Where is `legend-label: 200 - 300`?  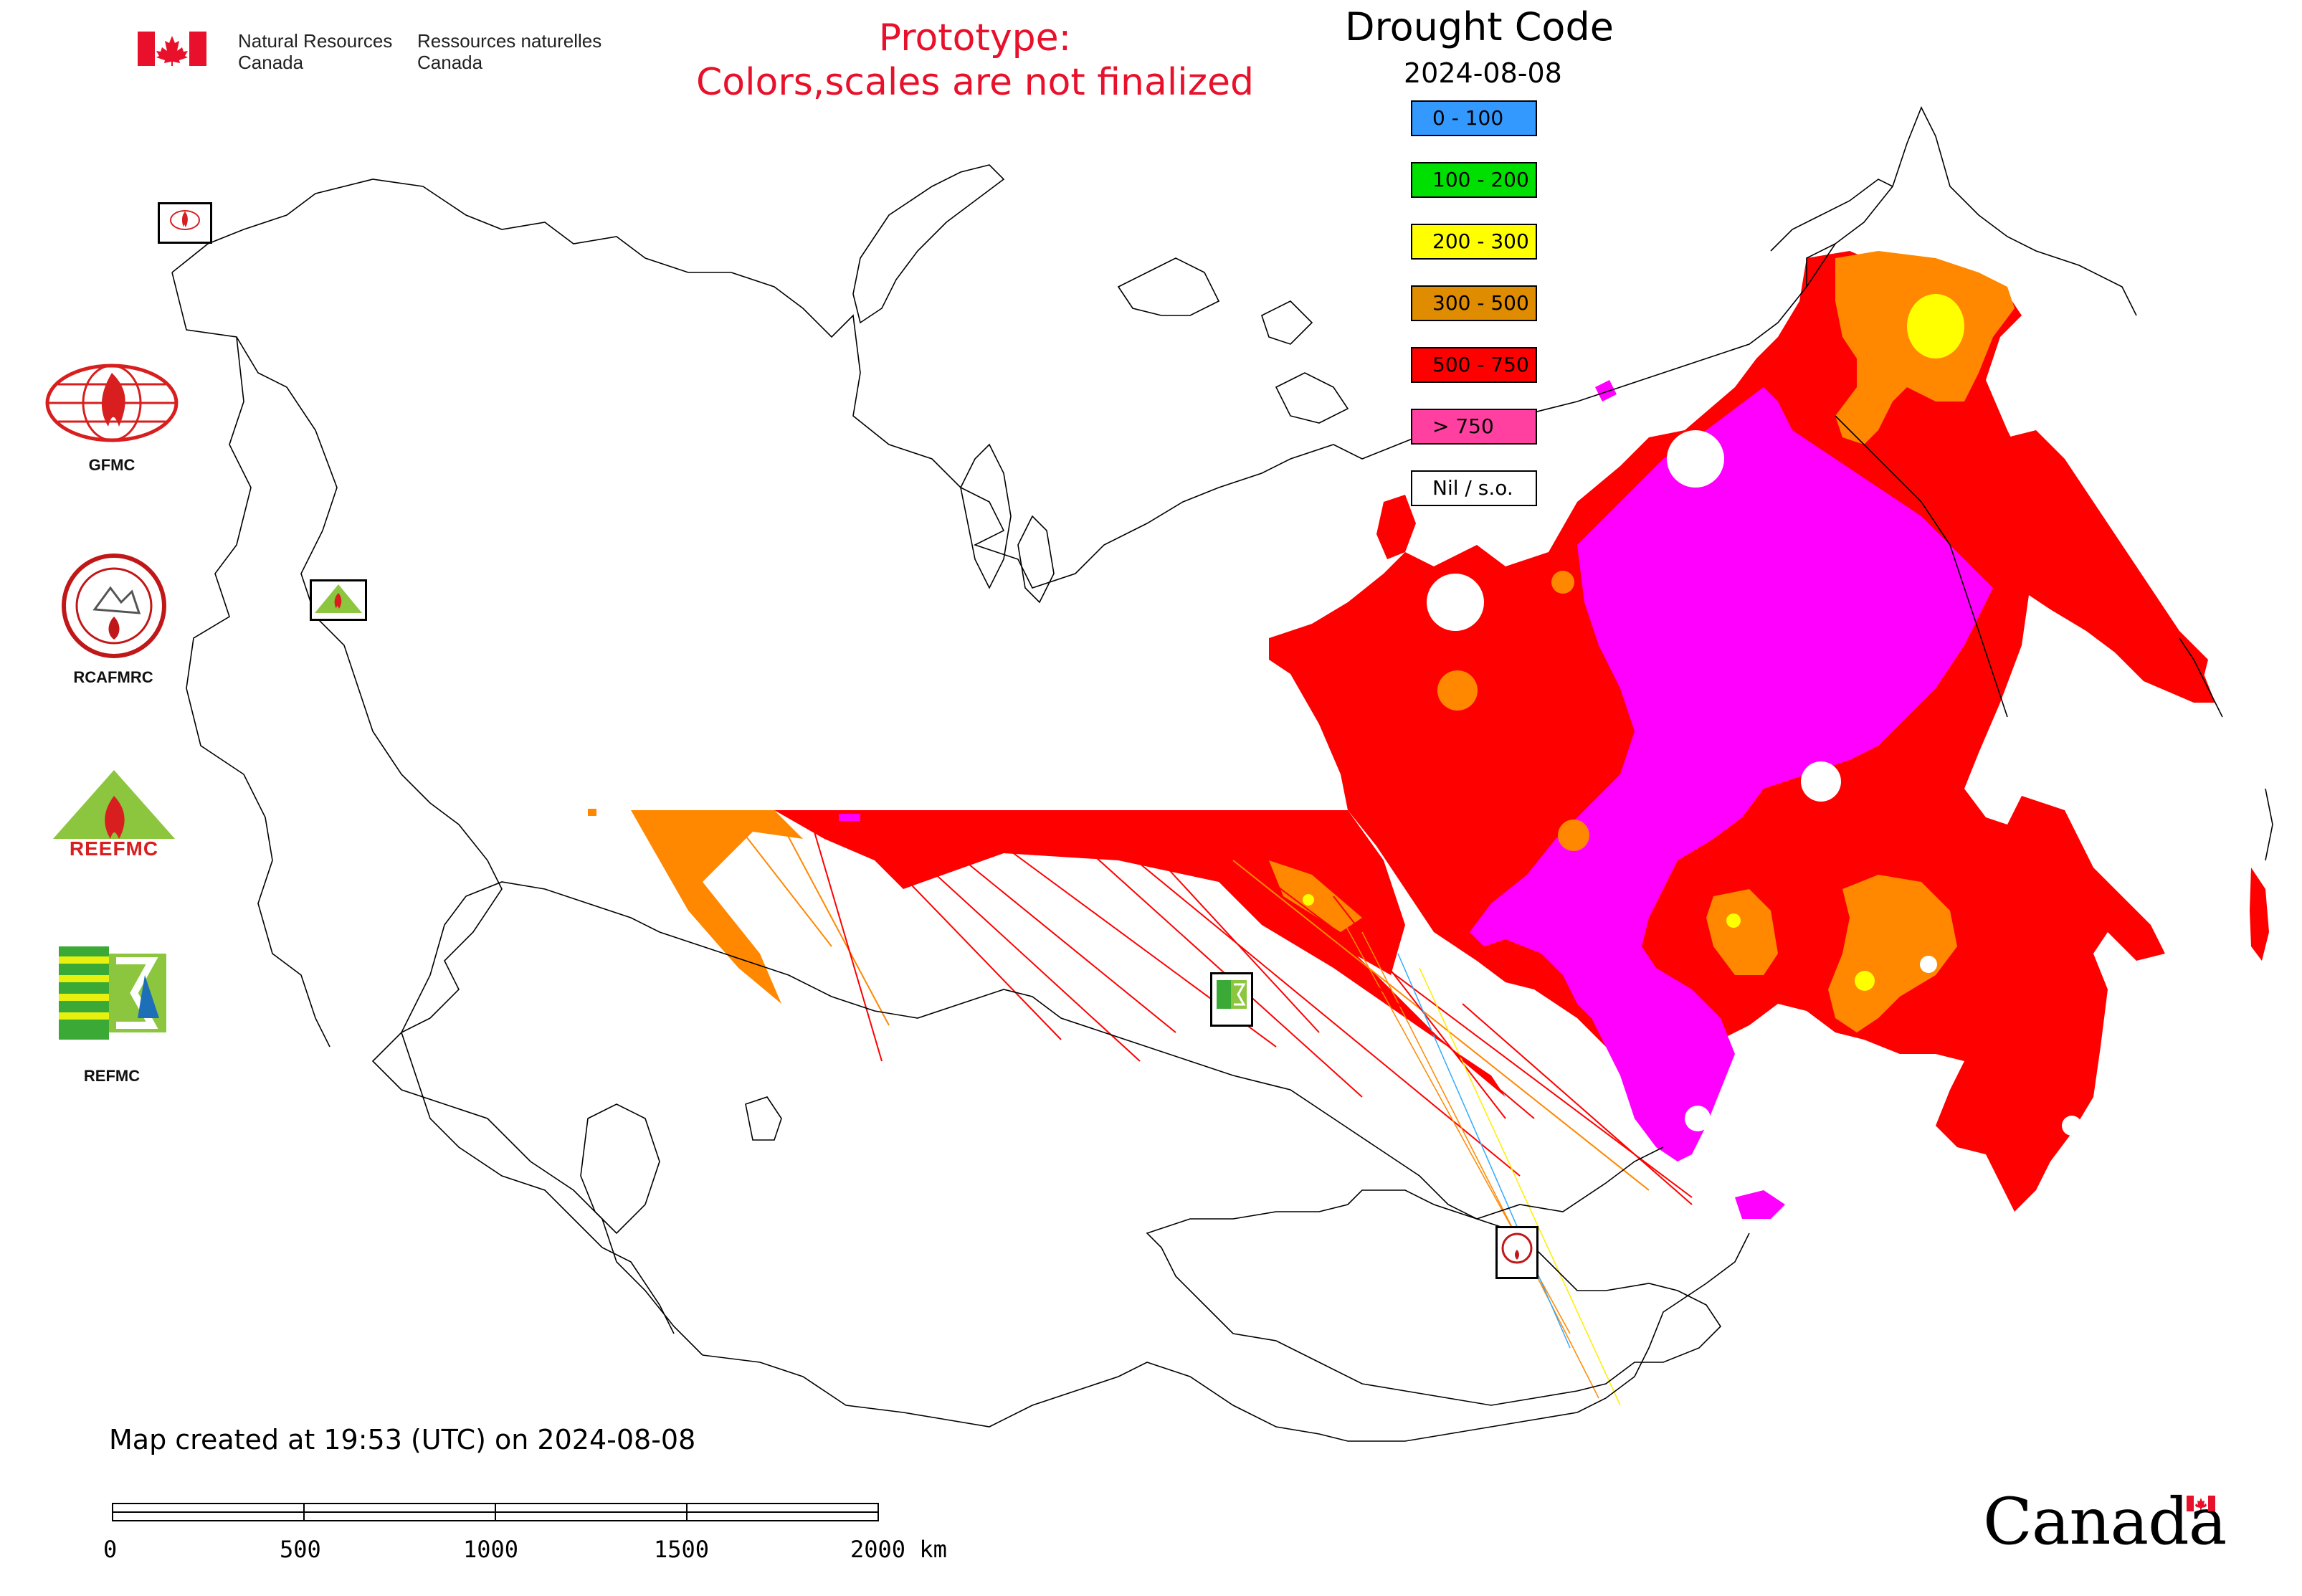
legend-label: 200 - 300 is located at coordinates (1481, 241).